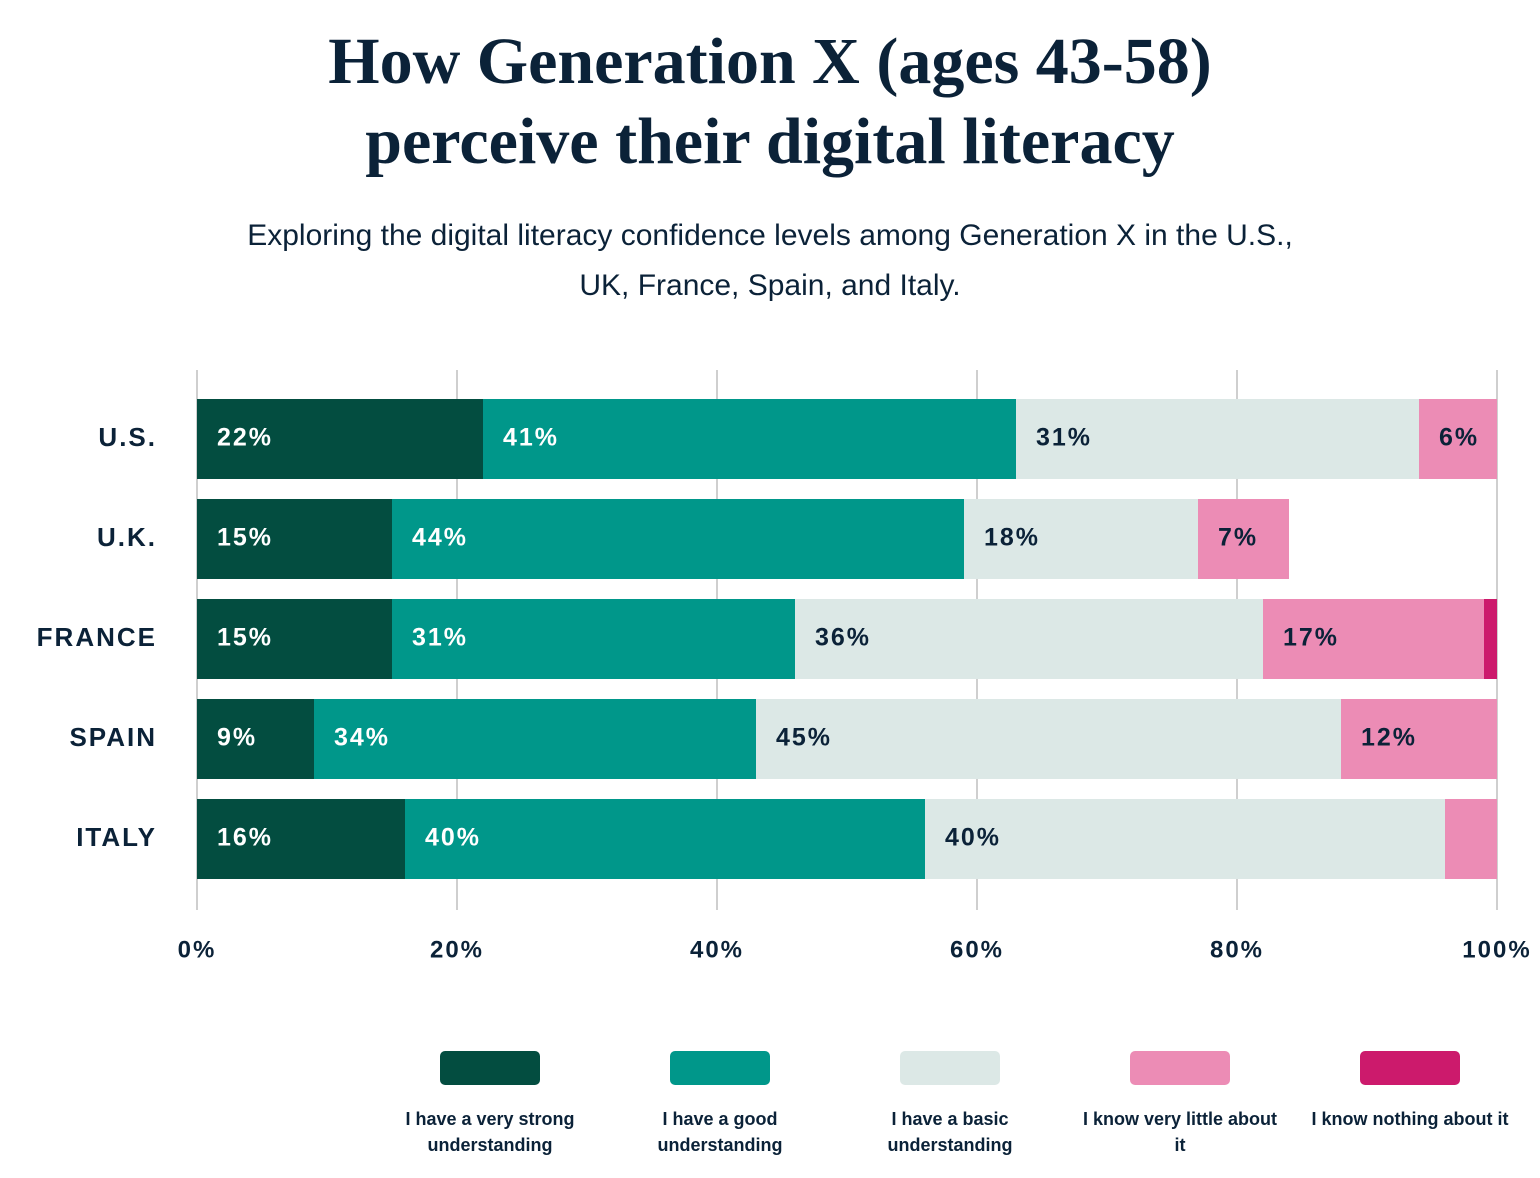 This screenshot has width=1540, height=1178. I want to click on data-label: 7%, so click(1238, 538).